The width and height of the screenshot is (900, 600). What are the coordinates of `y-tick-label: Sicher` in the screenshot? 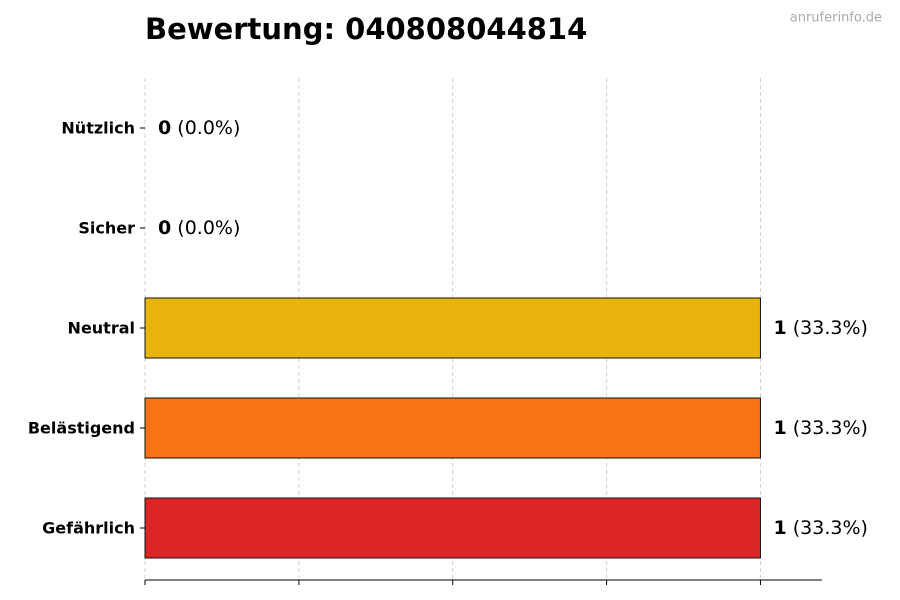 It's located at (106, 228).